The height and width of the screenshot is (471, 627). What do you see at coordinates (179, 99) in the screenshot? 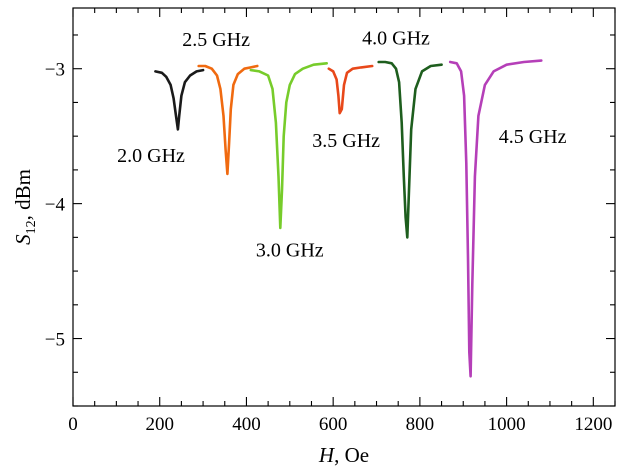
I see `series-line-2-0-ghz` at bounding box center [179, 99].